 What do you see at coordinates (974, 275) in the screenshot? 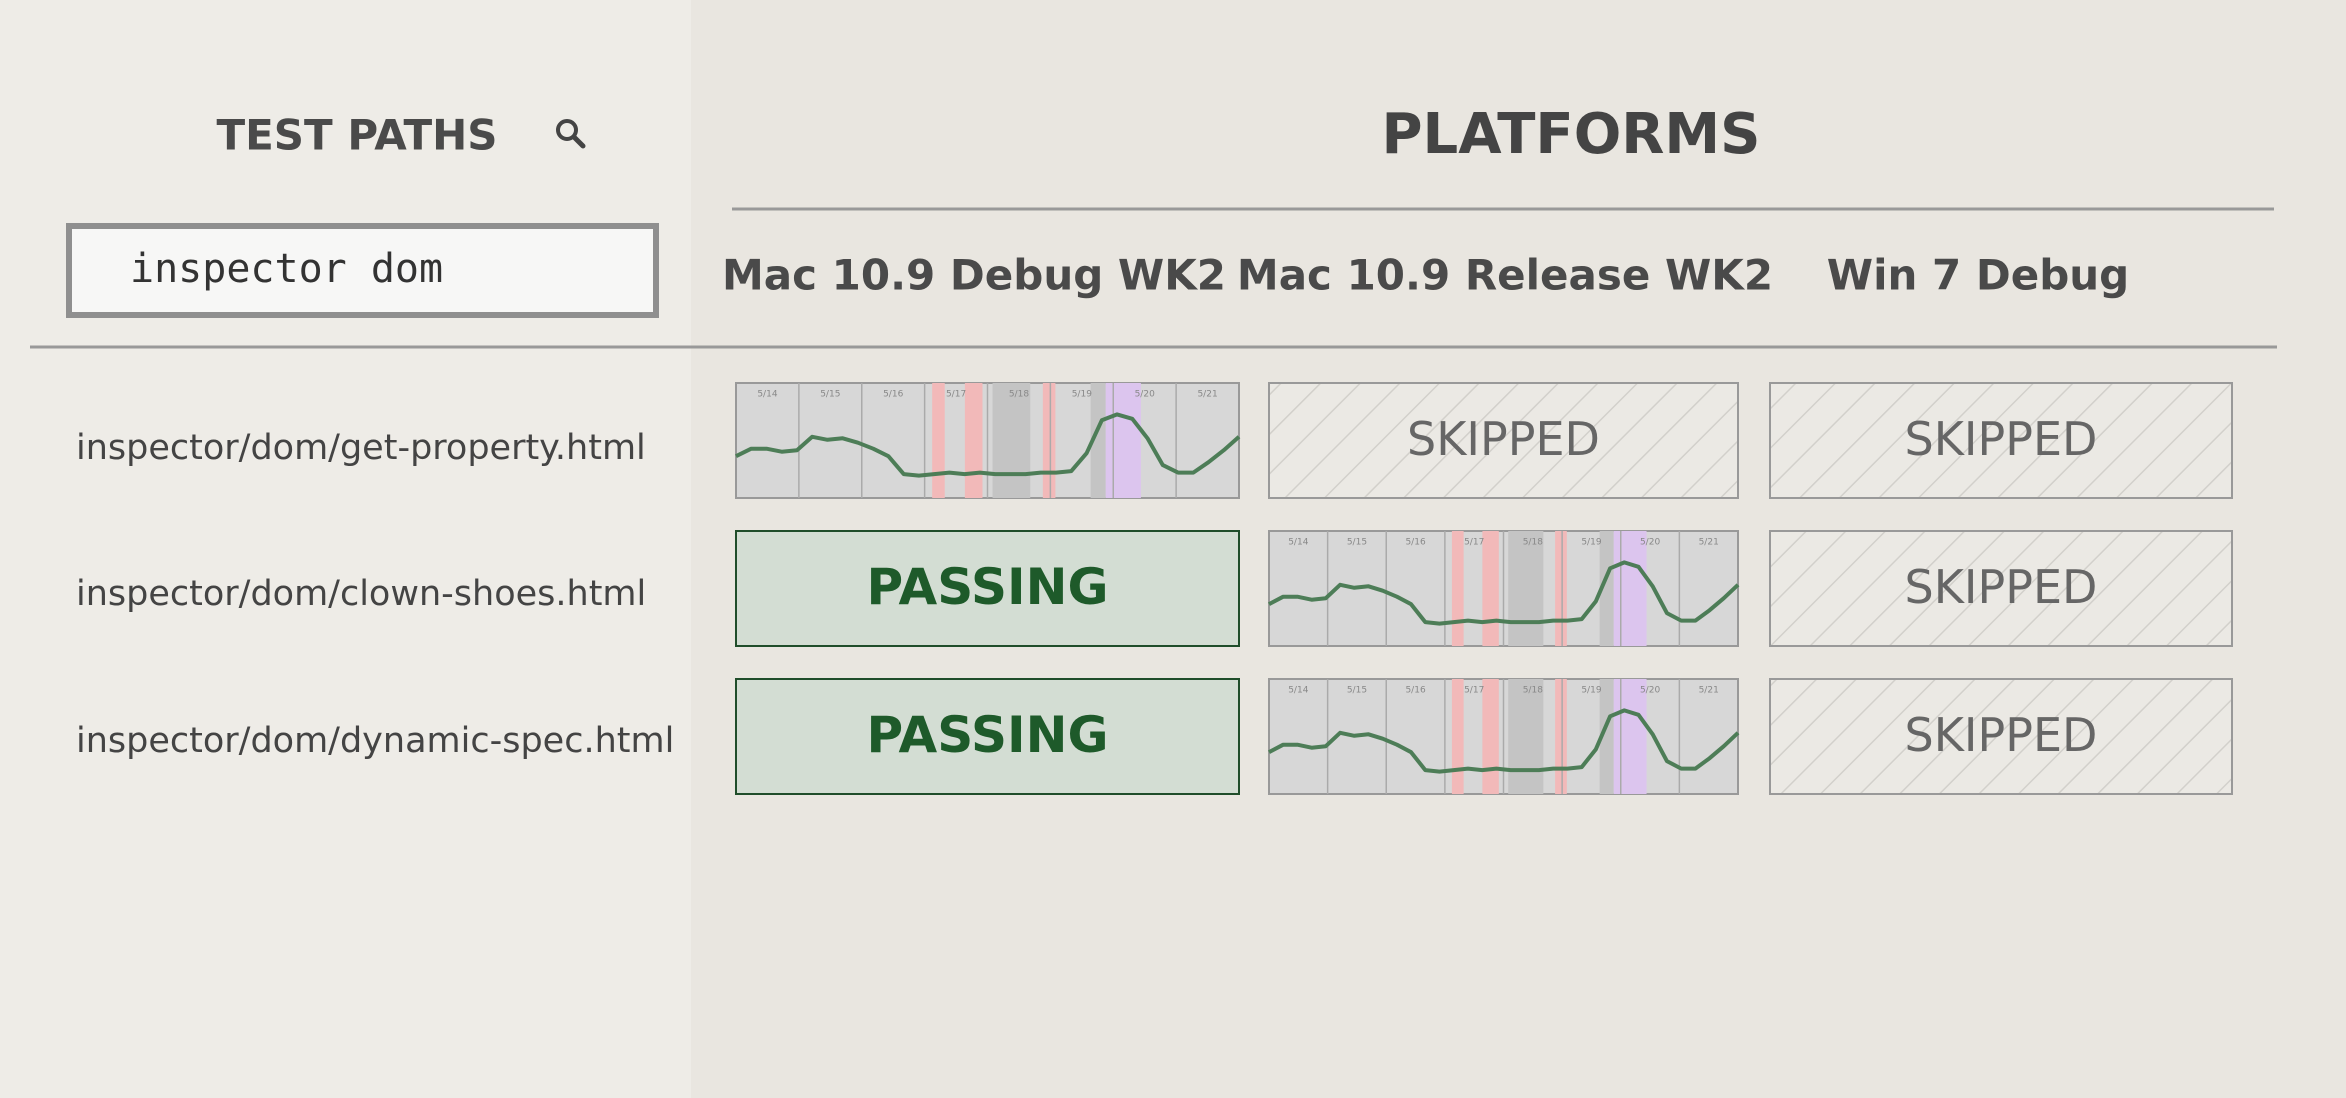
I see `platform-header: Mac 10.9 Debug WK2` at bounding box center [974, 275].